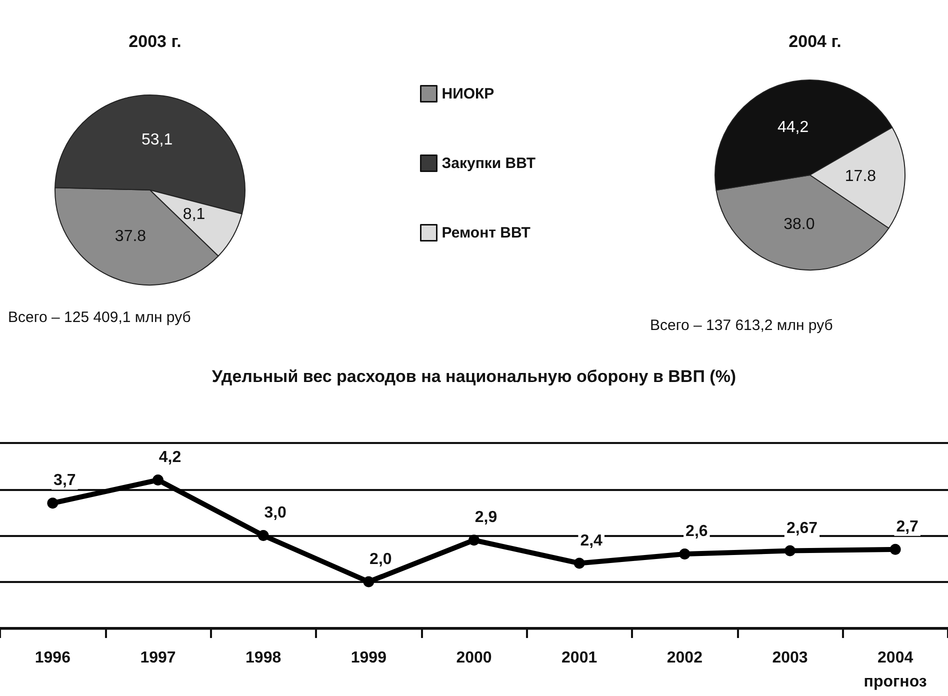  Describe the element at coordinates (802, 528) in the screenshot. I see `data-label: 2,67` at that location.